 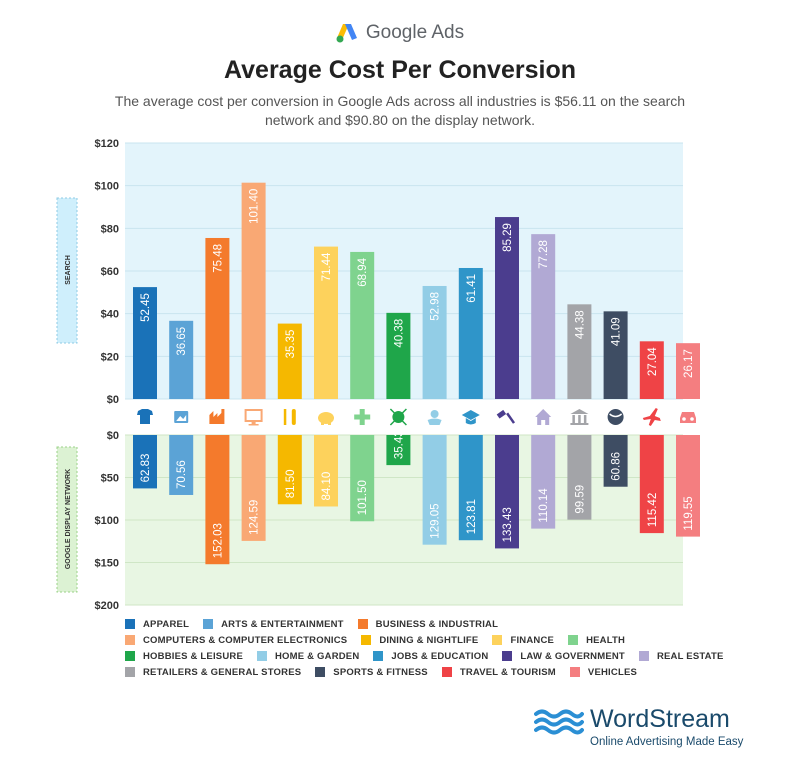 I want to click on search-tick-label: $40, so click(x=110, y=315).